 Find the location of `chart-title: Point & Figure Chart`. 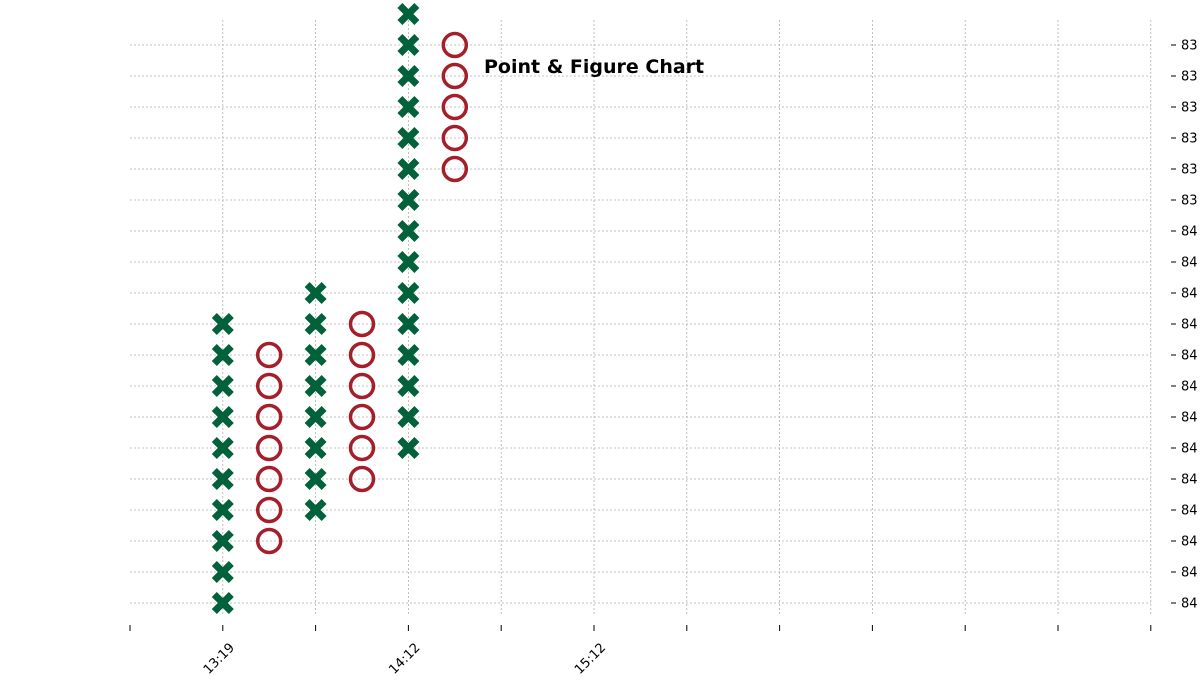

chart-title: Point & Figure Chart is located at coordinates (594, 67).